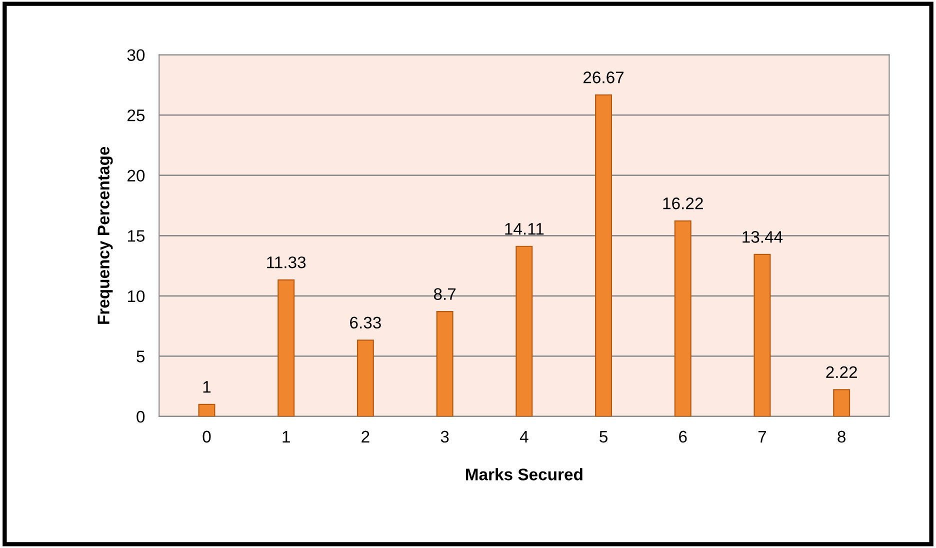  I want to click on x-tick-label: 8, so click(842, 436).